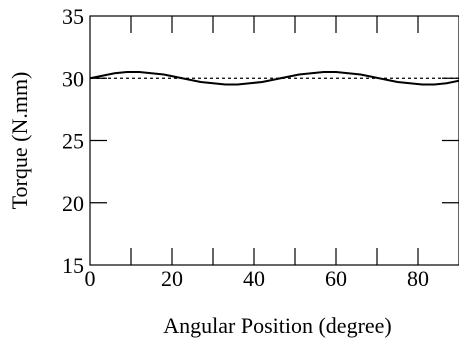 This screenshot has height=339, width=459. I want to click on x-tick-label: 40, so click(254, 278).